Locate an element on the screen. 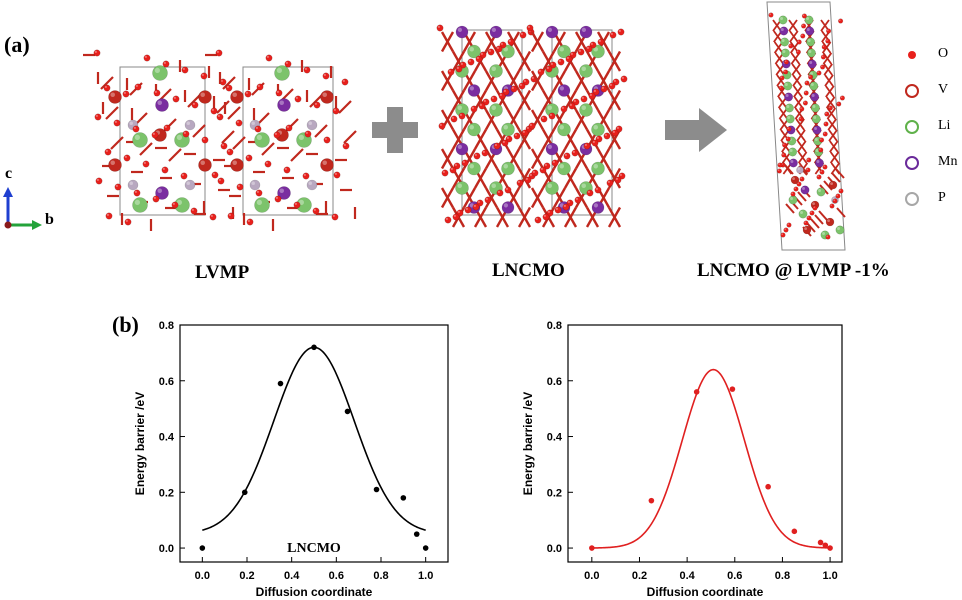 The height and width of the screenshot is (600, 962). lncmo-structure-image is located at coordinates (532, 126).